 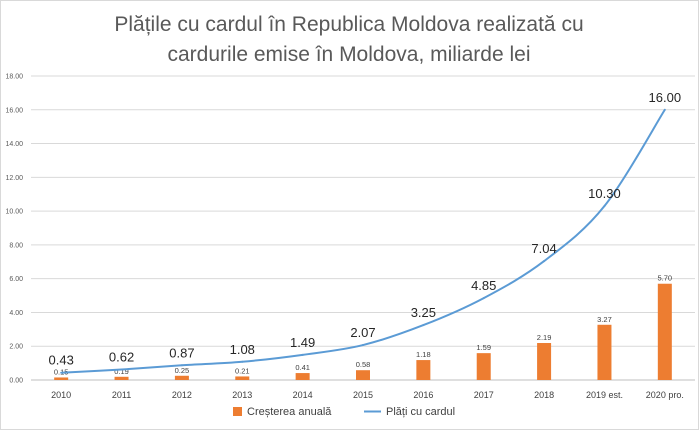 What do you see at coordinates (604, 193) in the screenshot?
I see `line-value-label: 10.30` at bounding box center [604, 193].